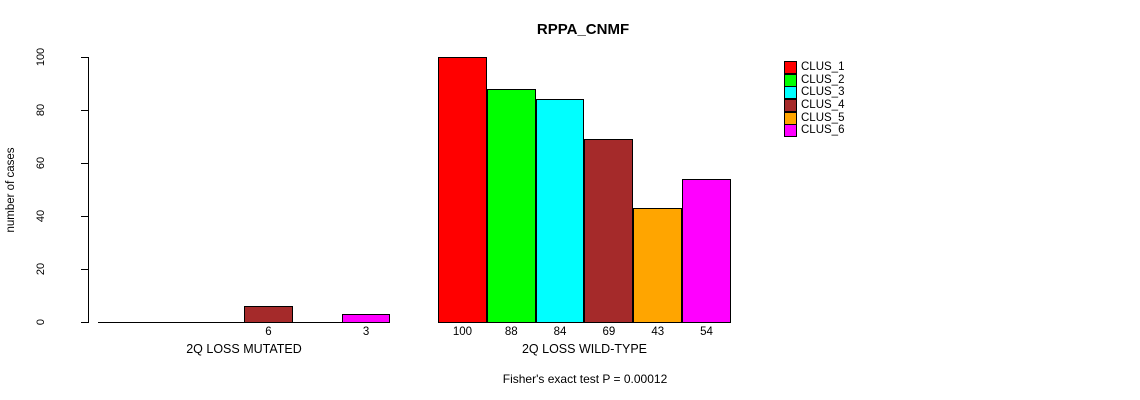 Image resolution: width=1140 pixels, height=400 pixels. I want to click on y-tick-label: 100, so click(41, 57).